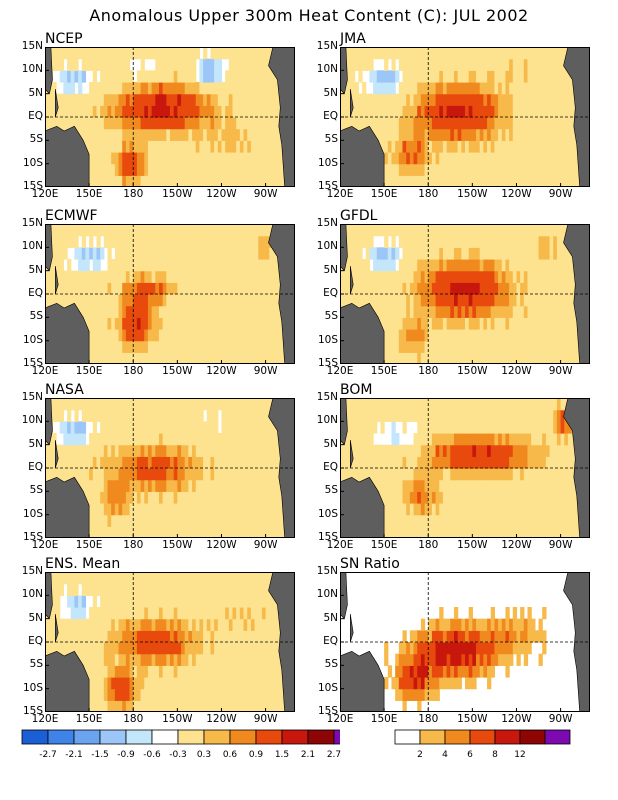  Describe the element at coordinates (67, 333) in the screenshot. I see `land-mass` at that location.